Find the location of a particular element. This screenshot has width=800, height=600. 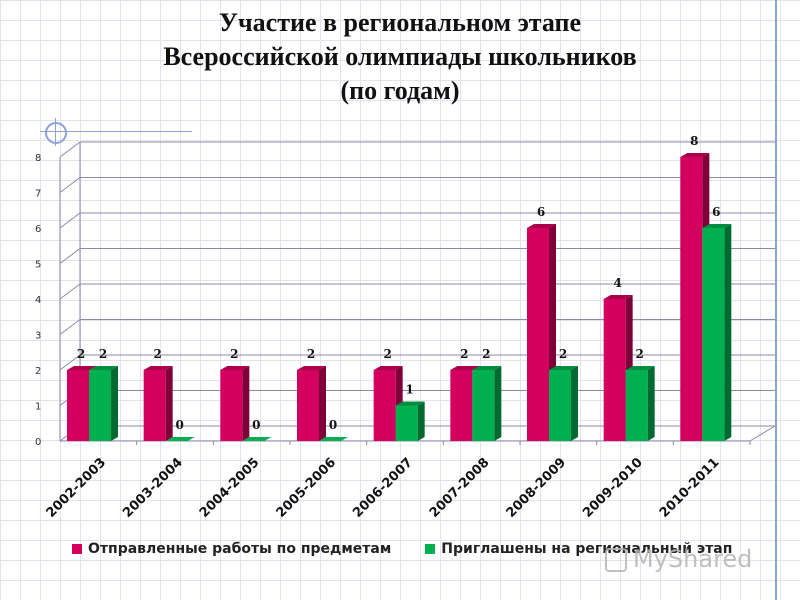

x-tick-label: 2008-2009 is located at coordinates (537, 488).